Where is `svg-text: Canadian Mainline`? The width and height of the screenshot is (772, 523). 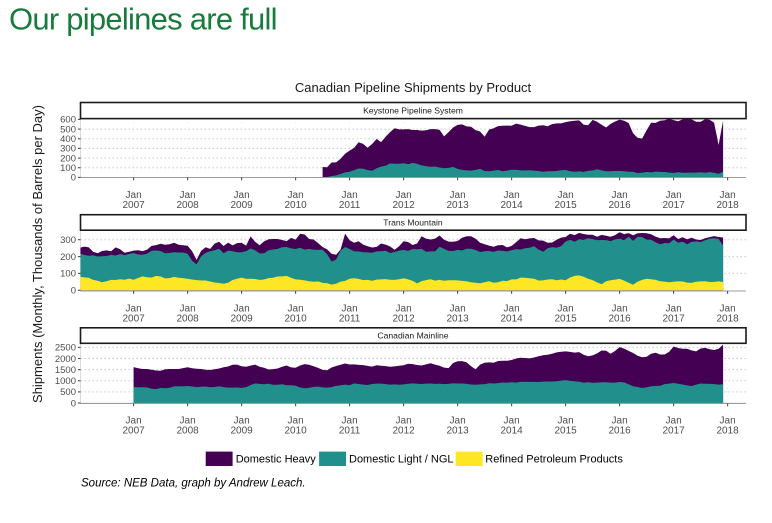
svg-text: Canadian Mainline is located at coordinates (412, 336).